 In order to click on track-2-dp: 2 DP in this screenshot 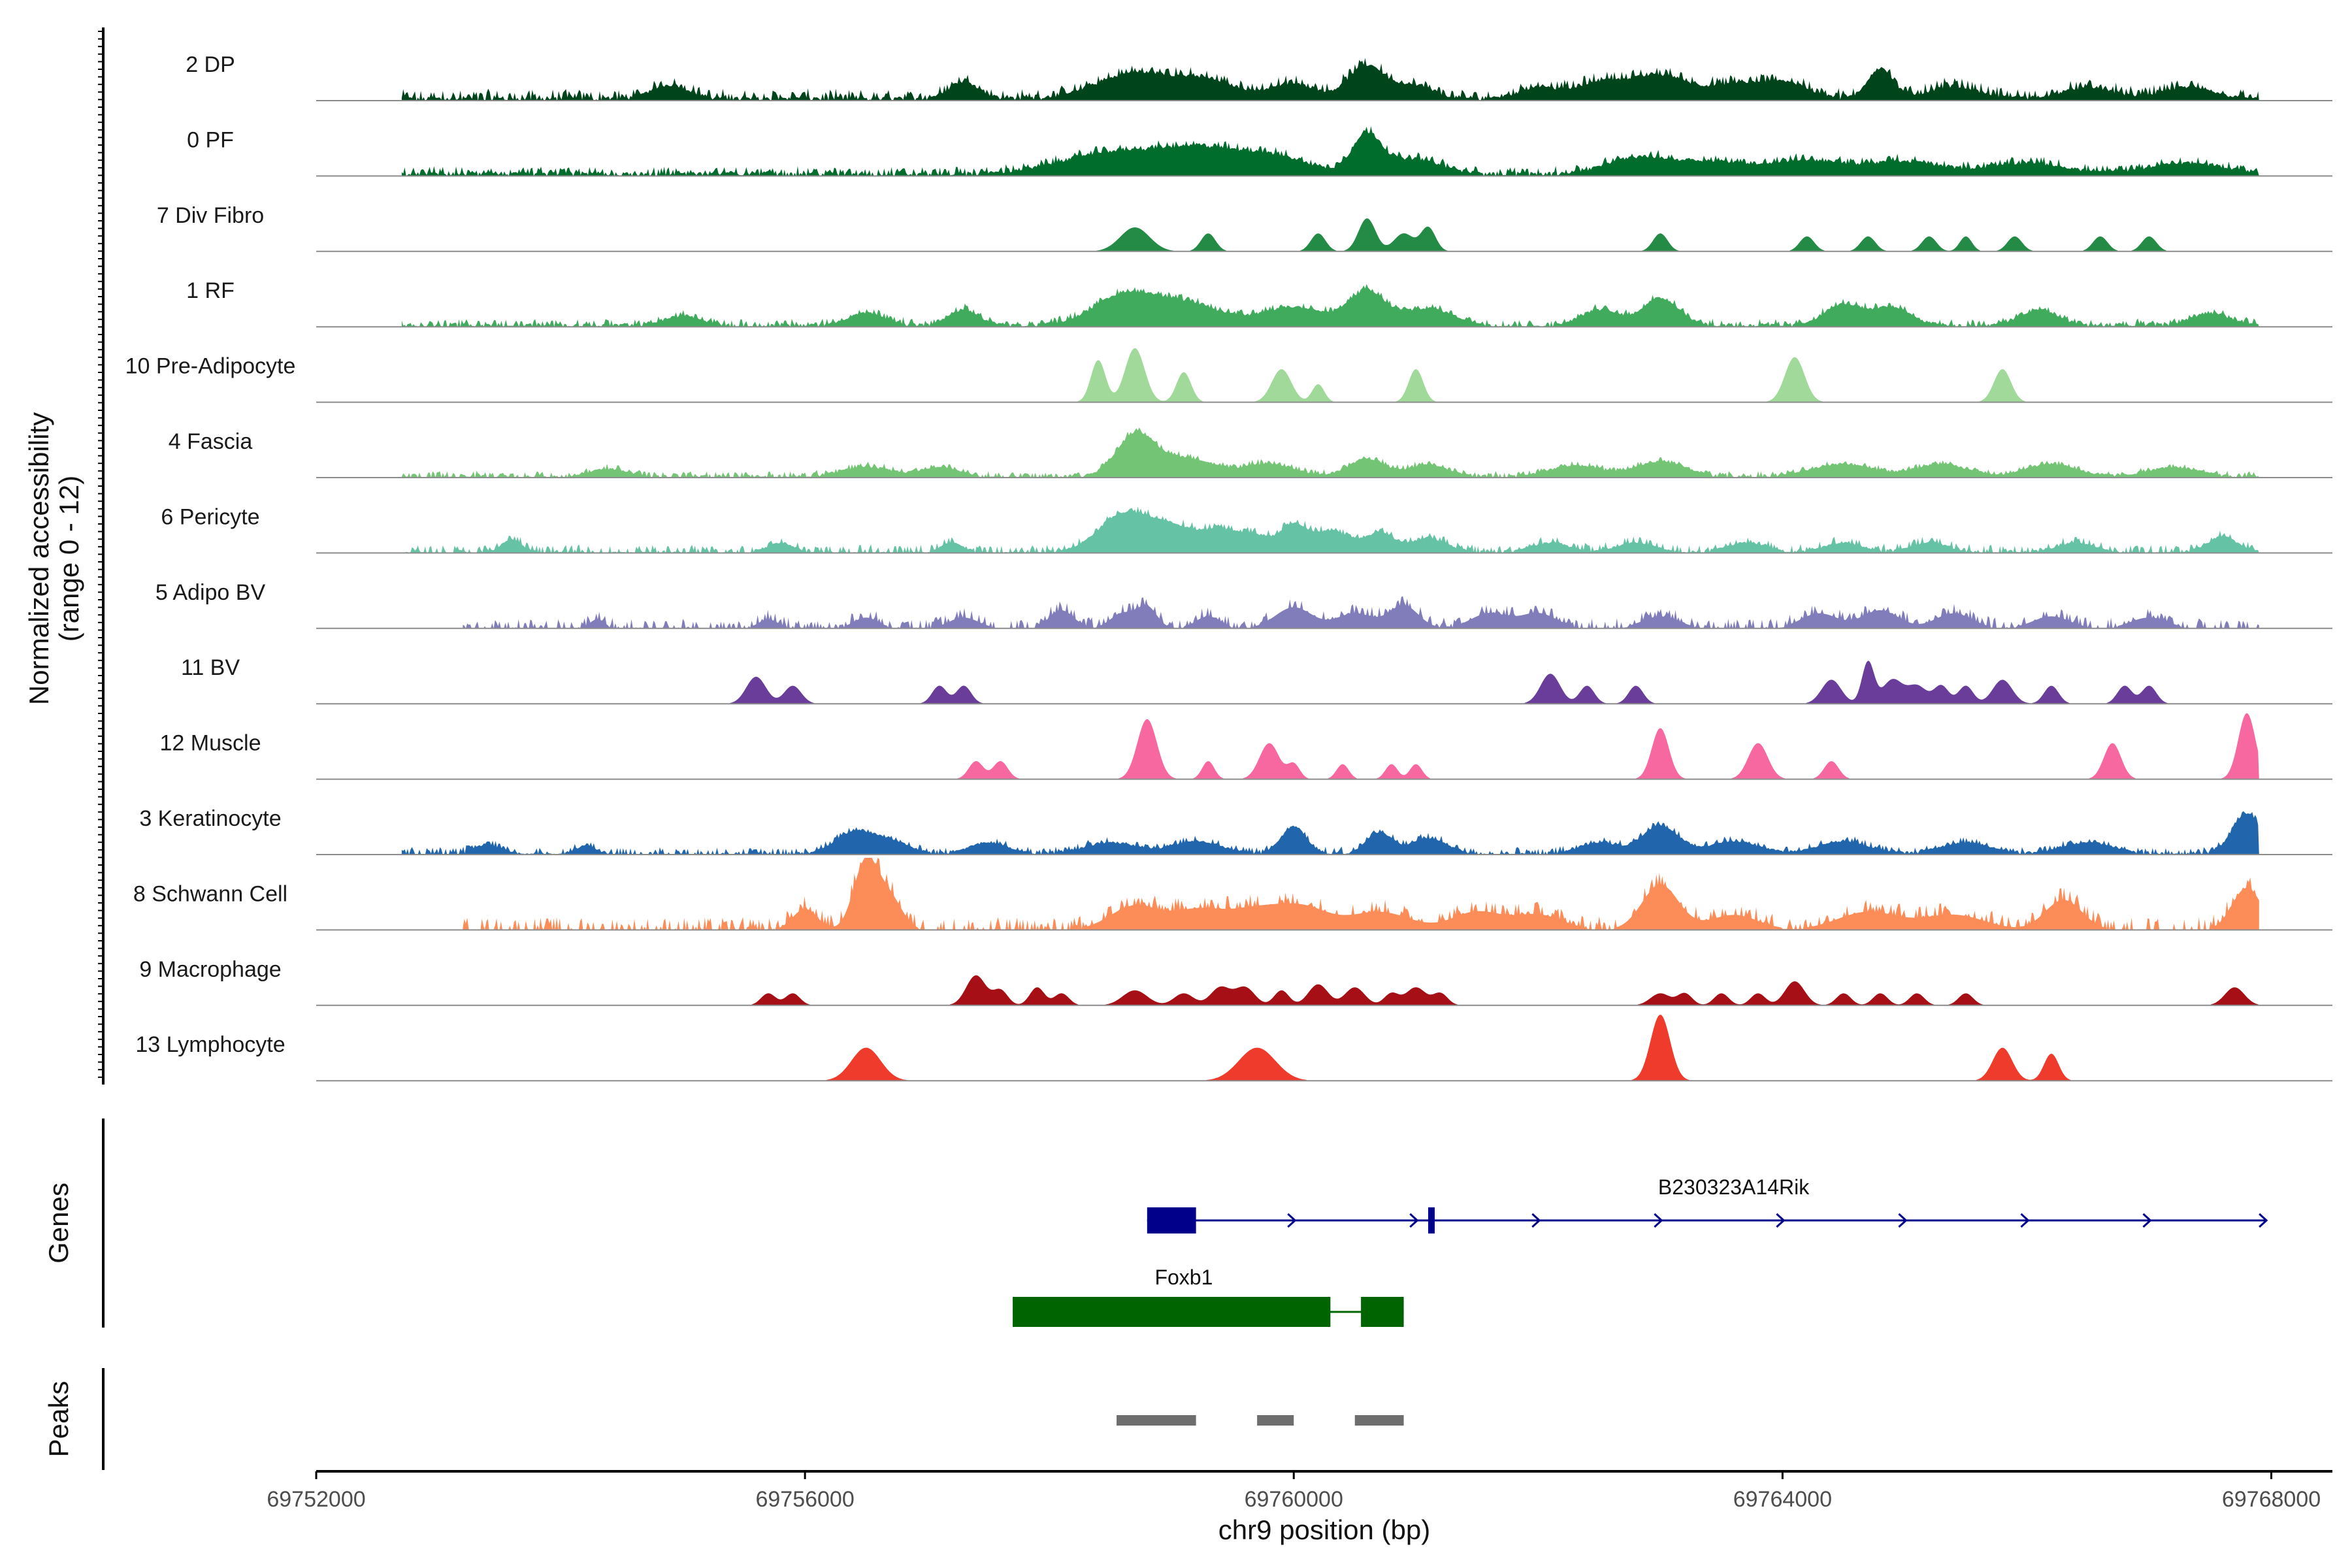, I will do `click(1259, 76)`.